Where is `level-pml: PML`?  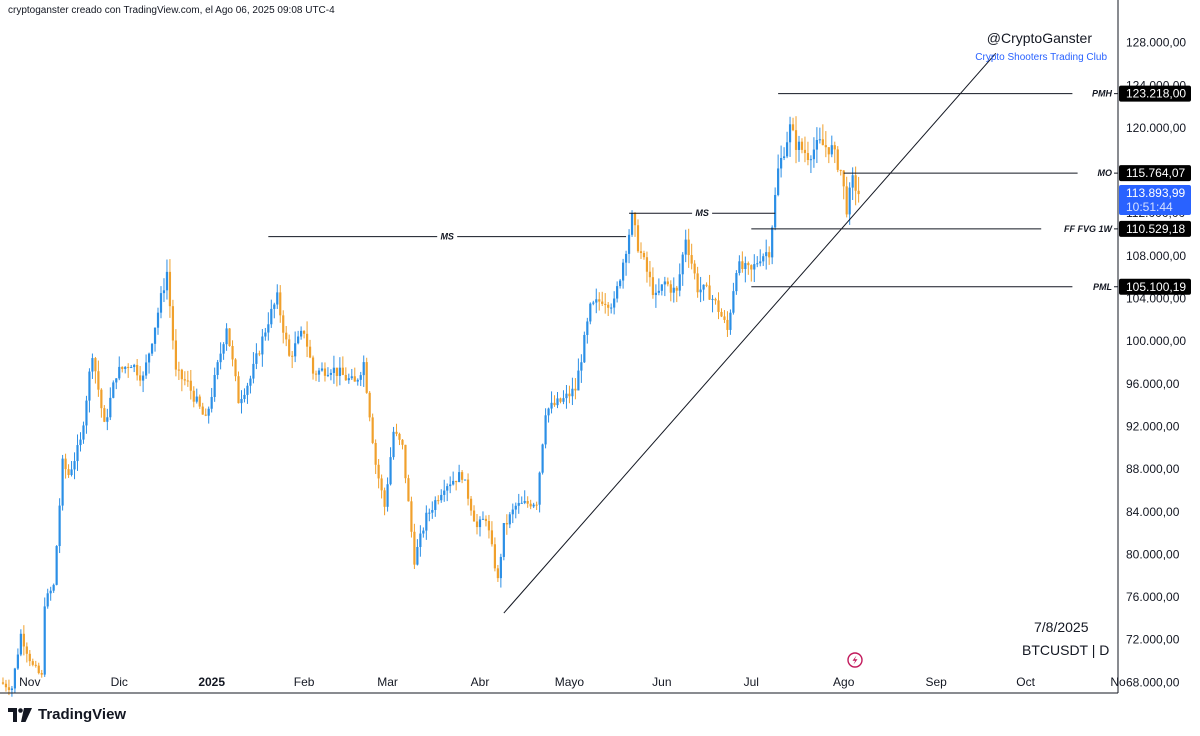
level-pml: PML is located at coordinates (934, 286).